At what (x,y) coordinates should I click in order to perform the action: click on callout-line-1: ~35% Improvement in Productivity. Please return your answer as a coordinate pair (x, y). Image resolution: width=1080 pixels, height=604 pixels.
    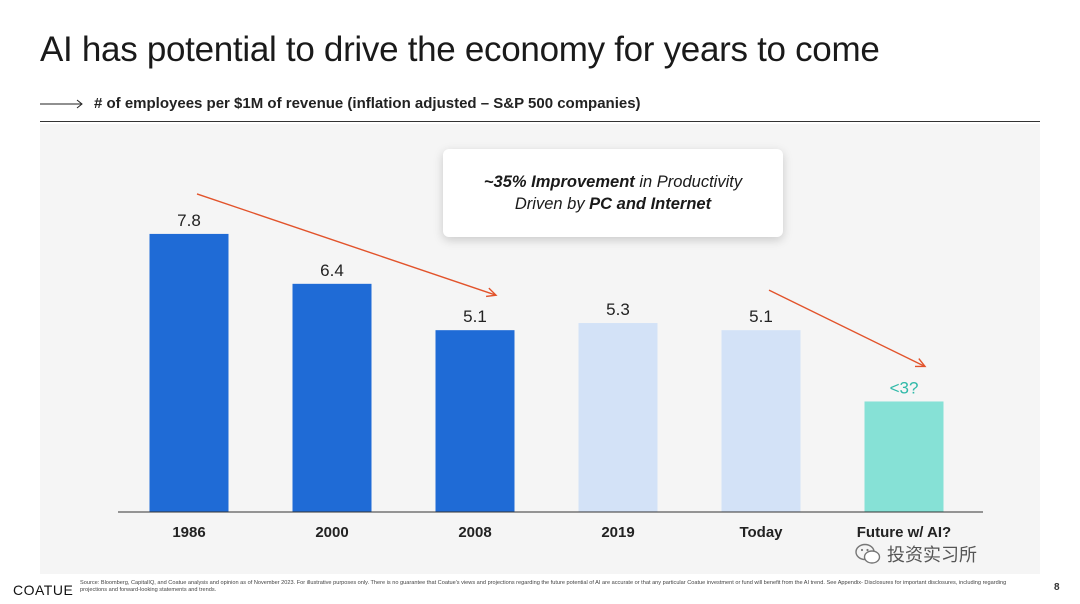
    Looking at the image, I should click on (613, 182).